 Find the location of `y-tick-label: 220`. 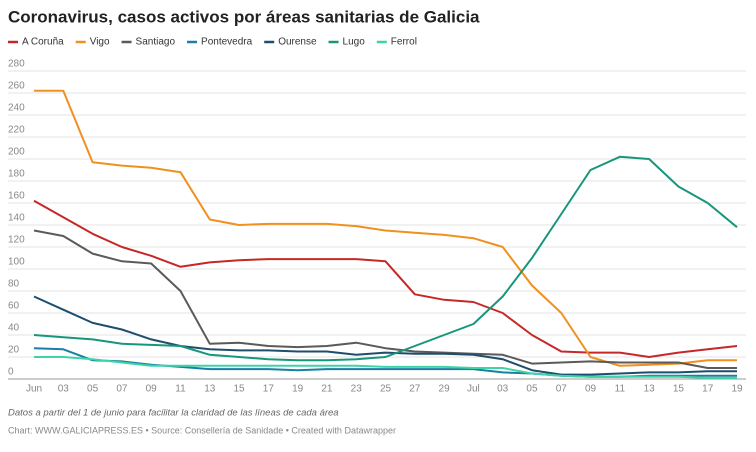

y-tick-label: 220 is located at coordinates (16, 130).